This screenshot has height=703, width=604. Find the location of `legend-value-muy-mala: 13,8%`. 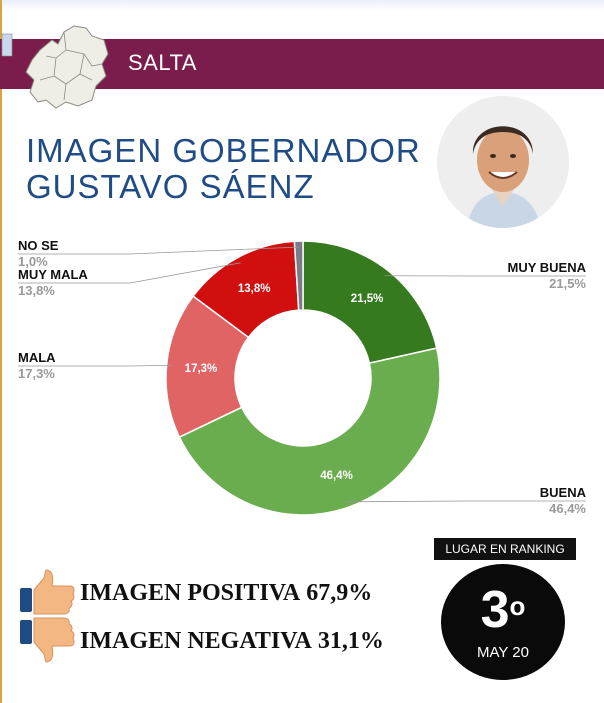

legend-value-muy-mala: 13,8% is located at coordinates (36, 290).